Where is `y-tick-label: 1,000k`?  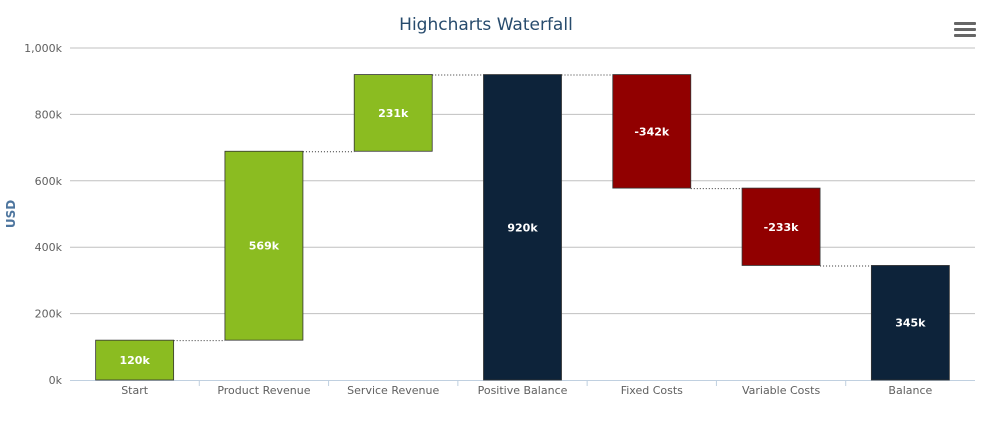 y-tick-label: 1,000k is located at coordinates (43, 48).